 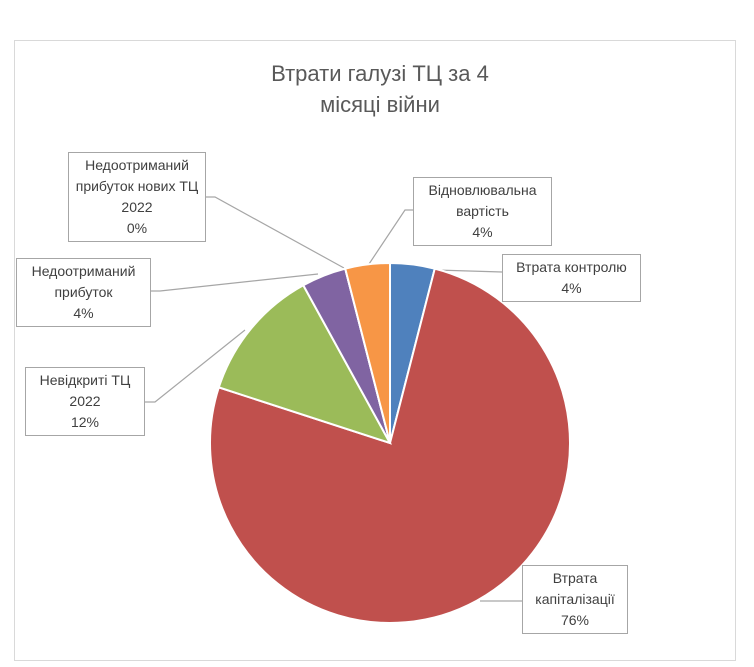 I want to click on data-label: Недоотриманий прибуток 4%, so click(x=83, y=292).